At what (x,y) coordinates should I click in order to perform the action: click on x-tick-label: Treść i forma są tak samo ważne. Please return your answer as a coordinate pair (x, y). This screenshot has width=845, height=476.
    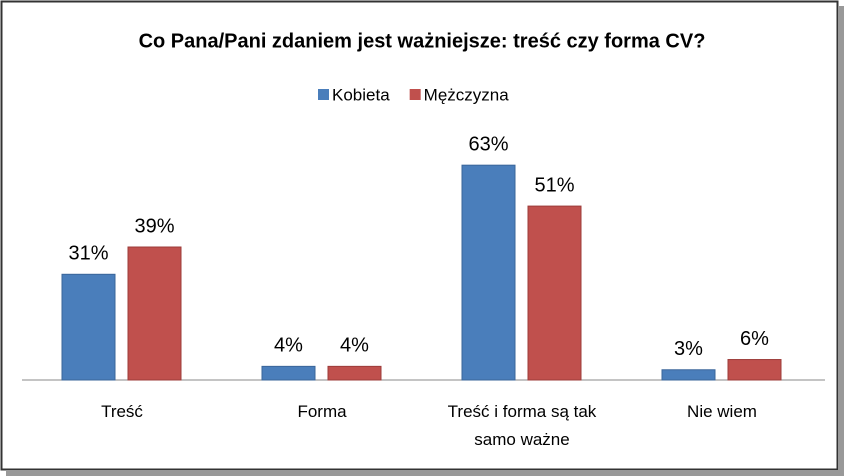
    Looking at the image, I should click on (522, 425).